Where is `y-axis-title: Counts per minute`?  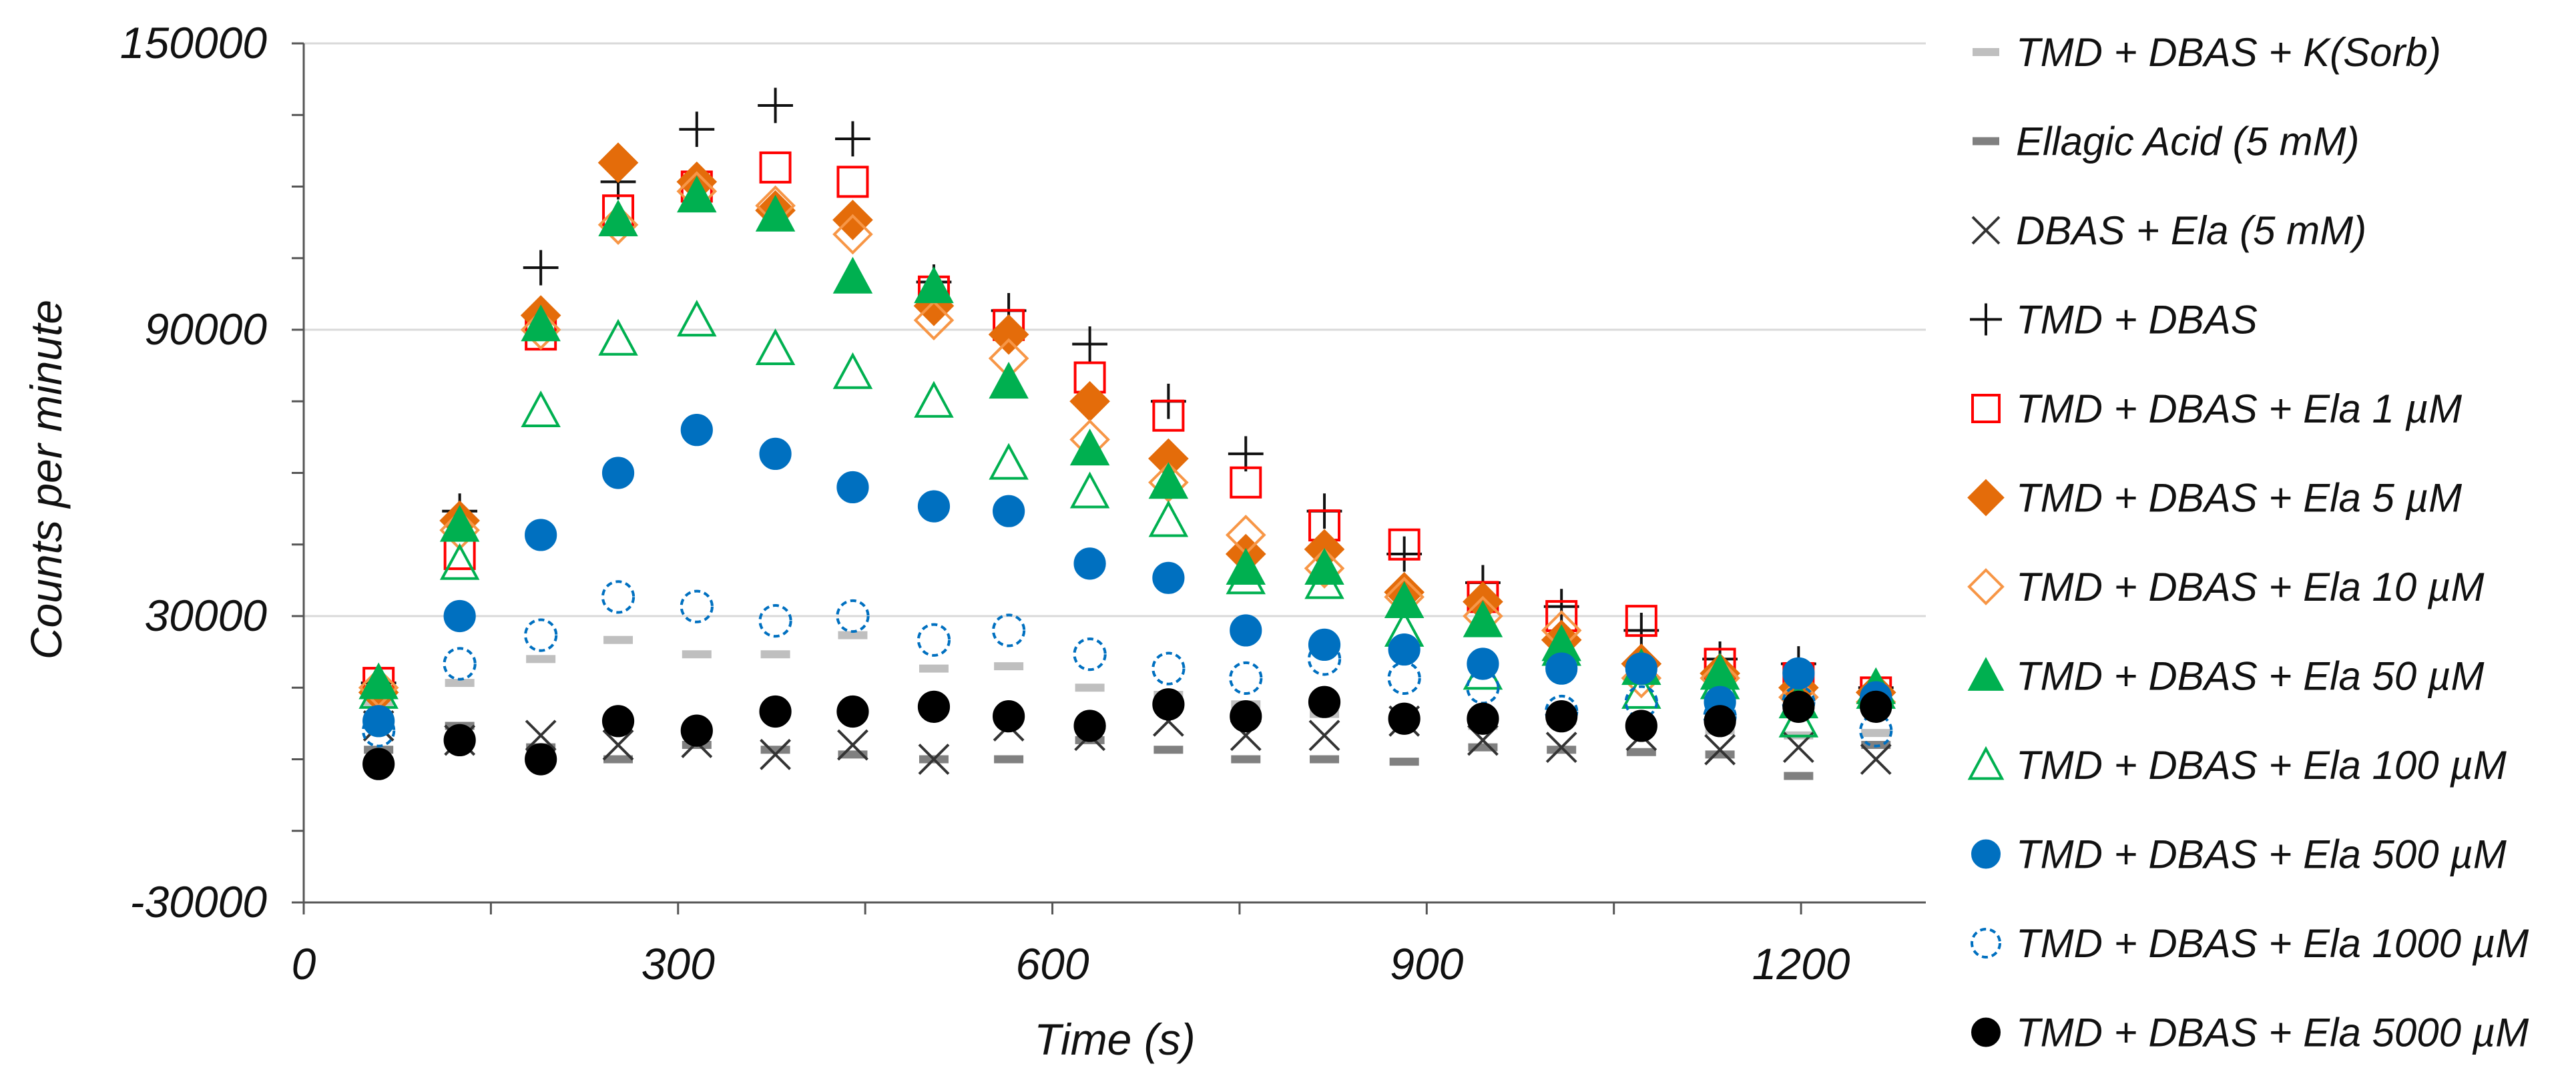
y-axis-title: Counts per minute is located at coordinates (46, 479).